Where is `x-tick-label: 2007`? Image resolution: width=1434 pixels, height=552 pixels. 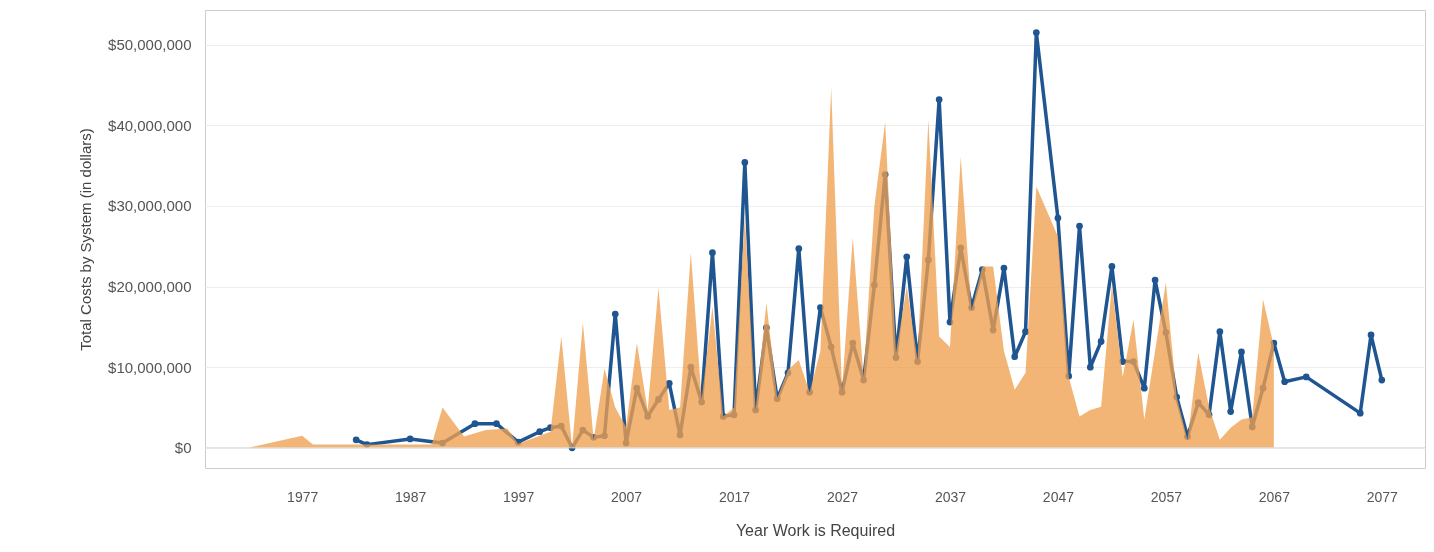 x-tick-label: 2007 is located at coordinates (626, 496).